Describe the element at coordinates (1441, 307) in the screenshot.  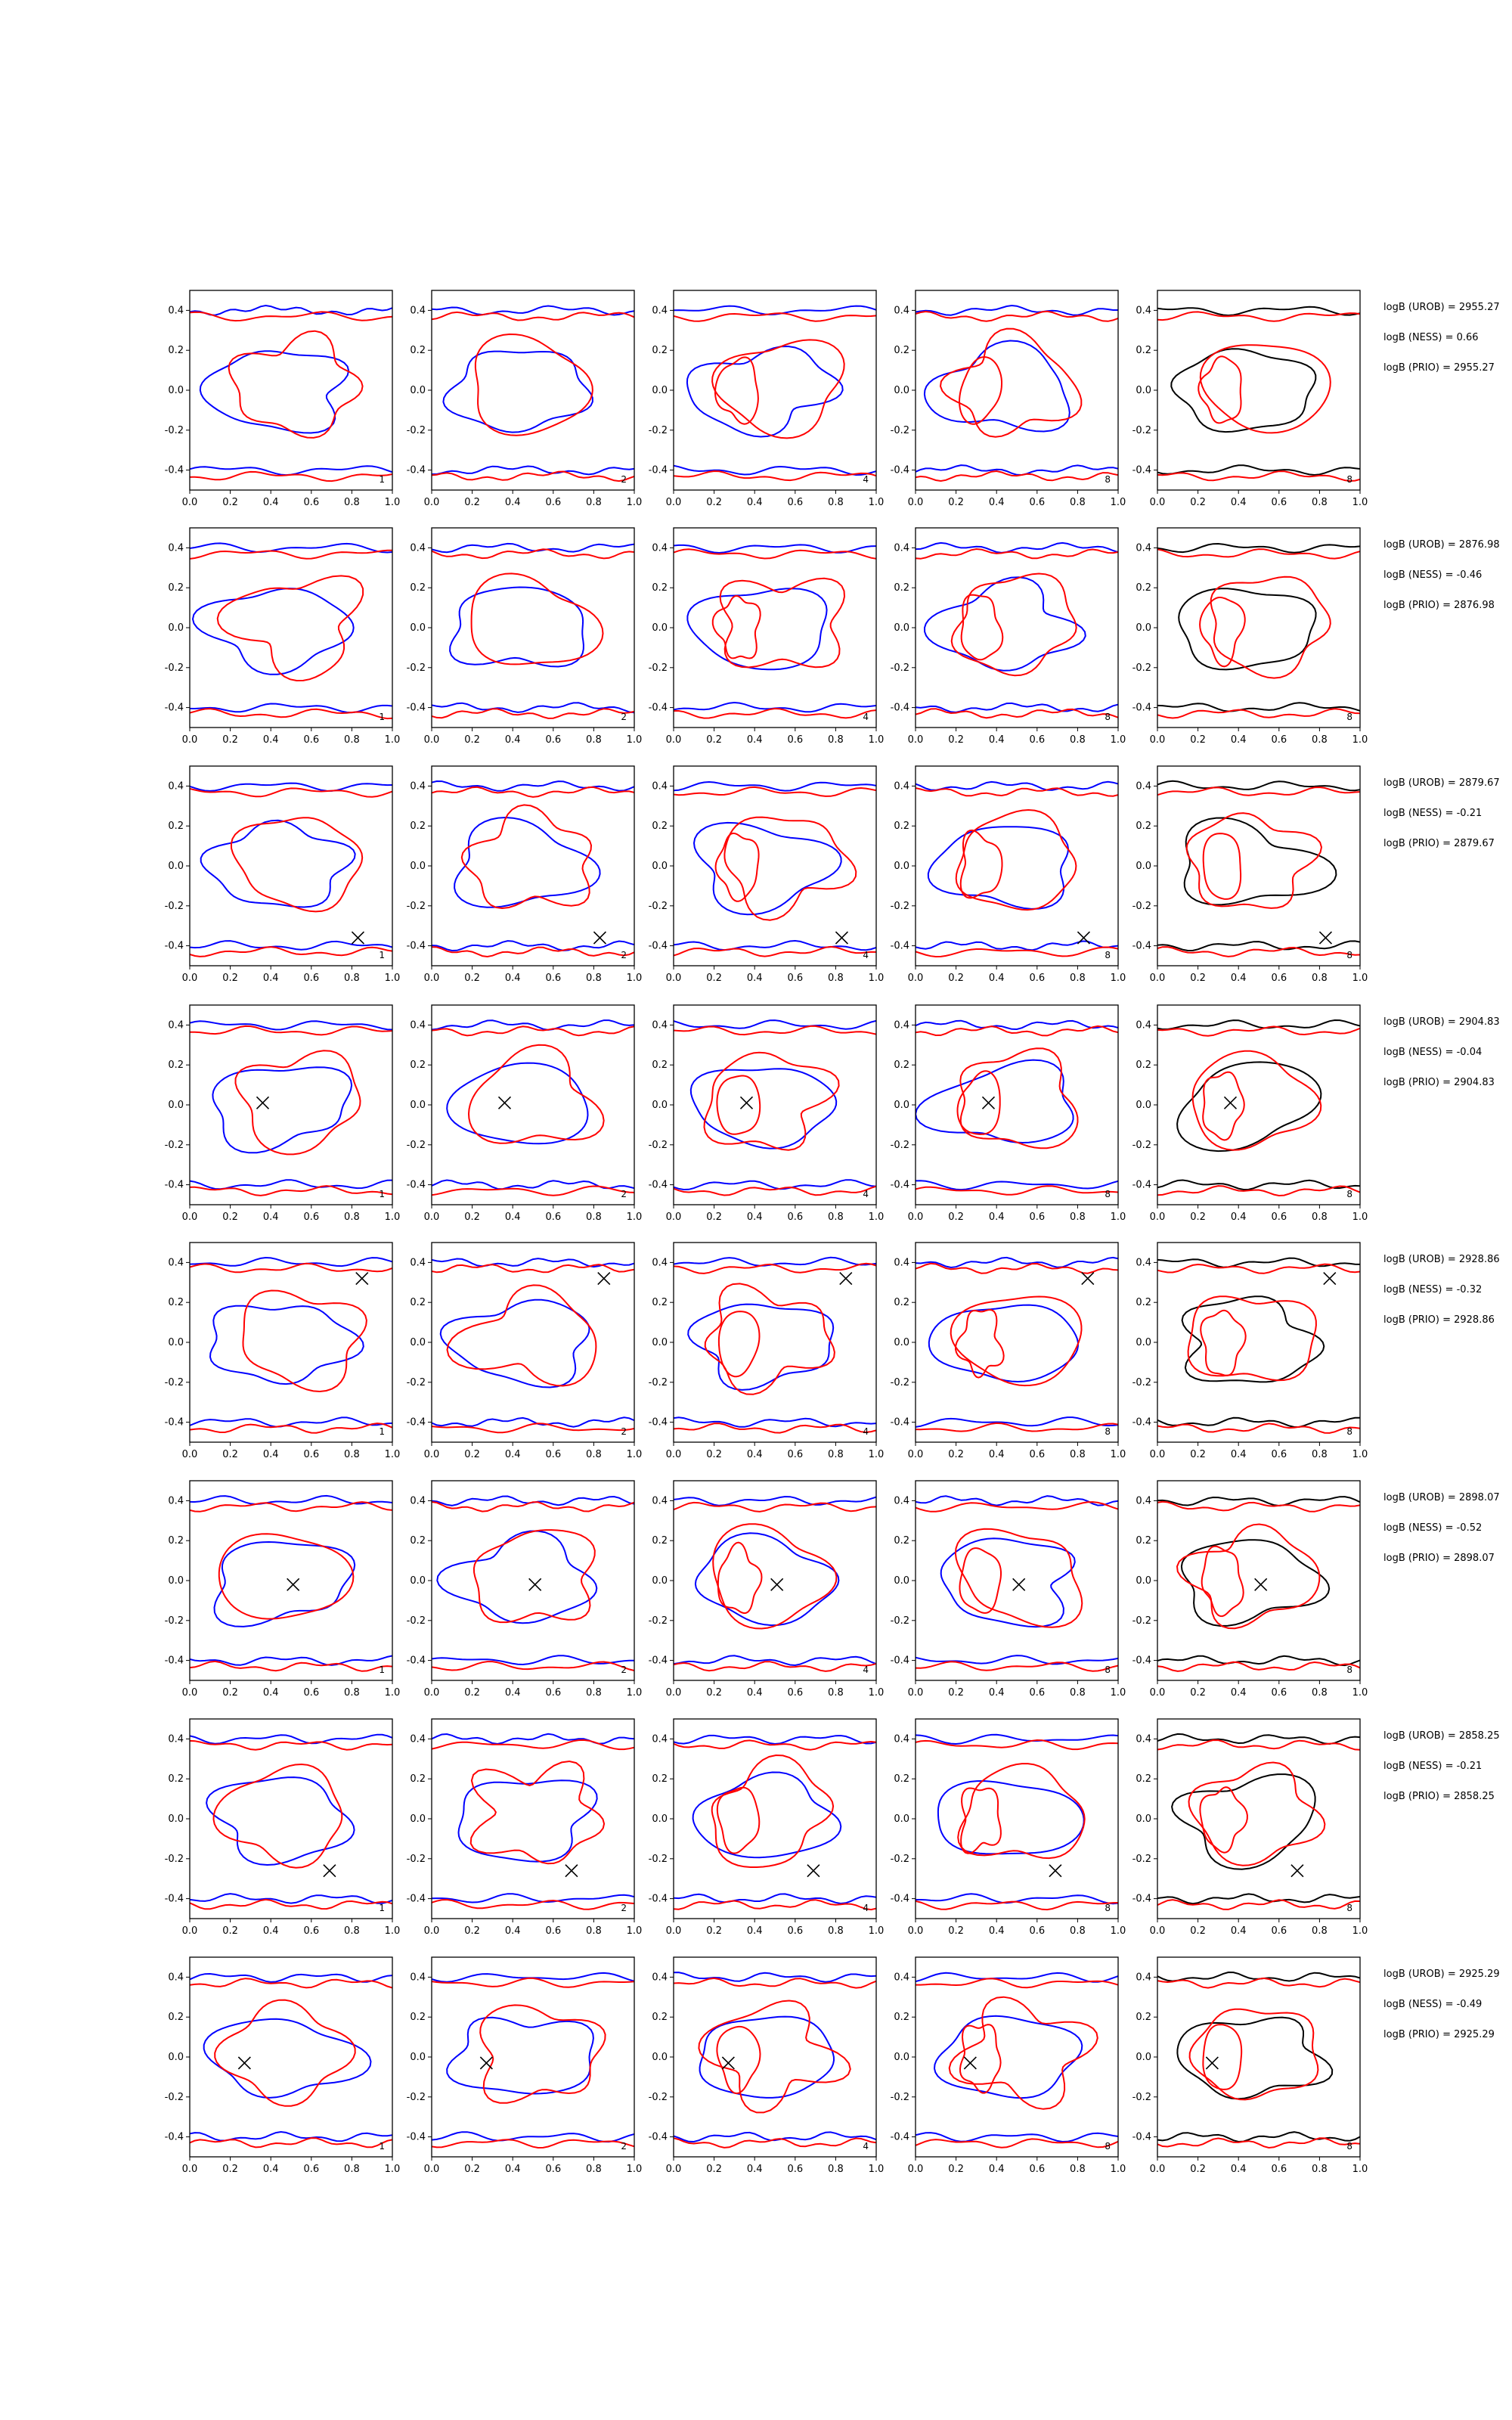
I see `stat-label: logB (UROB) = 2955.27` at that location.